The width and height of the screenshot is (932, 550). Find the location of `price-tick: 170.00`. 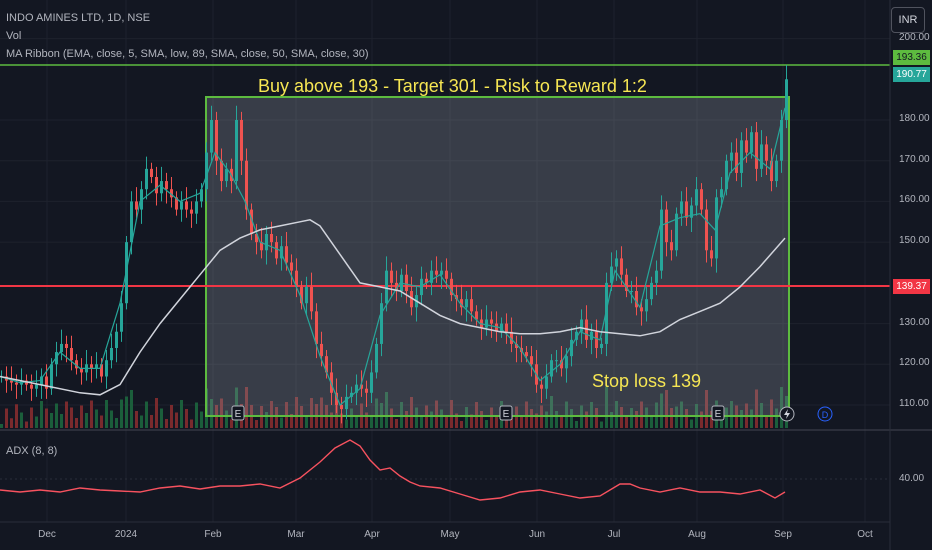

price-tick: 170.00 is located at coordinates (914, 159).